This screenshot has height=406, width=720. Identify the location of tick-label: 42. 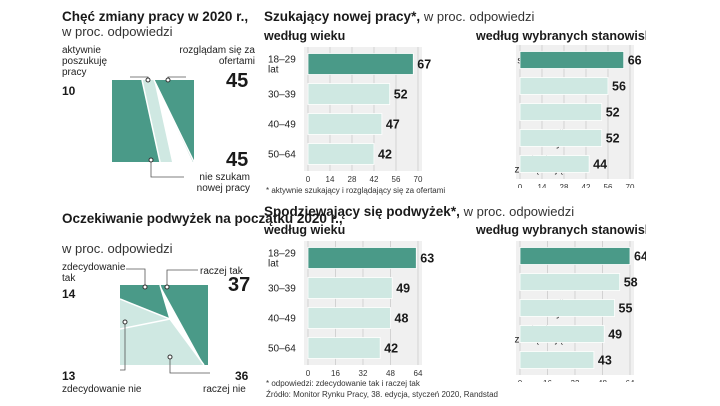
(586, 185).